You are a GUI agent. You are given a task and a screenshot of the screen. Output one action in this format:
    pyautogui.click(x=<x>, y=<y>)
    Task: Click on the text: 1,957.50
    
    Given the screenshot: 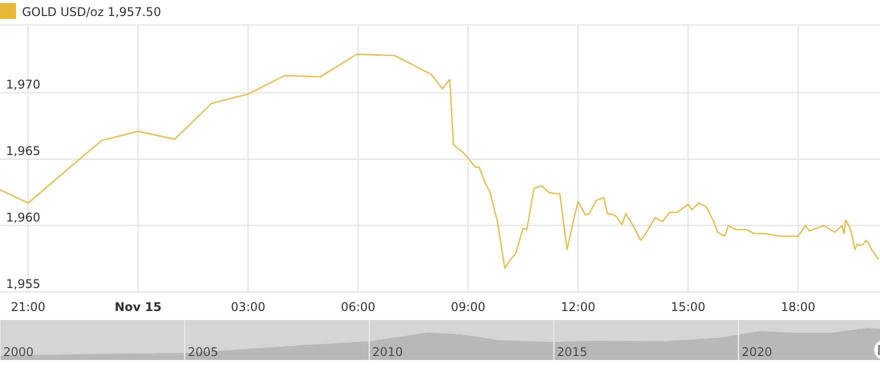 What is the action you would take?
    pyautogui.click(x=135, y=12)
    